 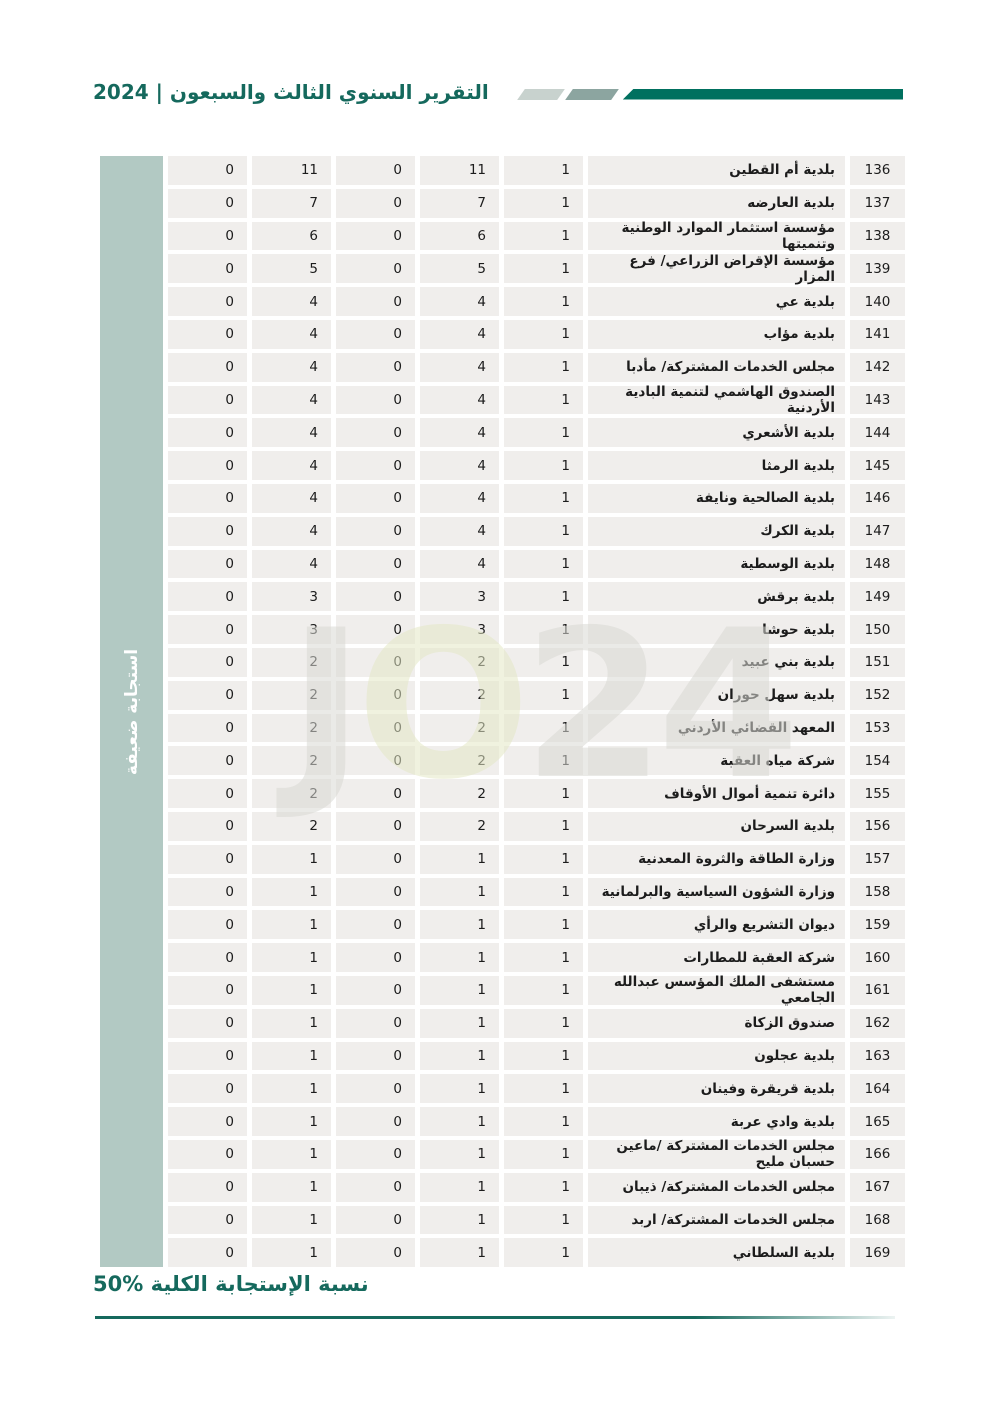 What do you see at coordinates (716, 301) in the screenshot?
I see `entity-name: بلدية عي` at bounding box center [716, 301].